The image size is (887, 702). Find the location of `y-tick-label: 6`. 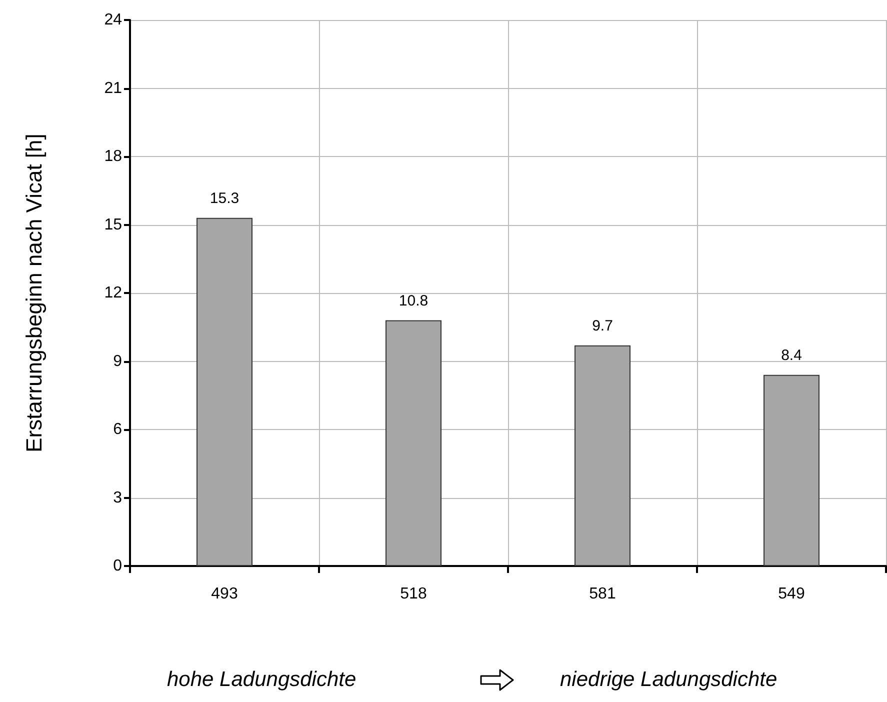

y-tick-label: 6 is located at coordinates (117, 429).